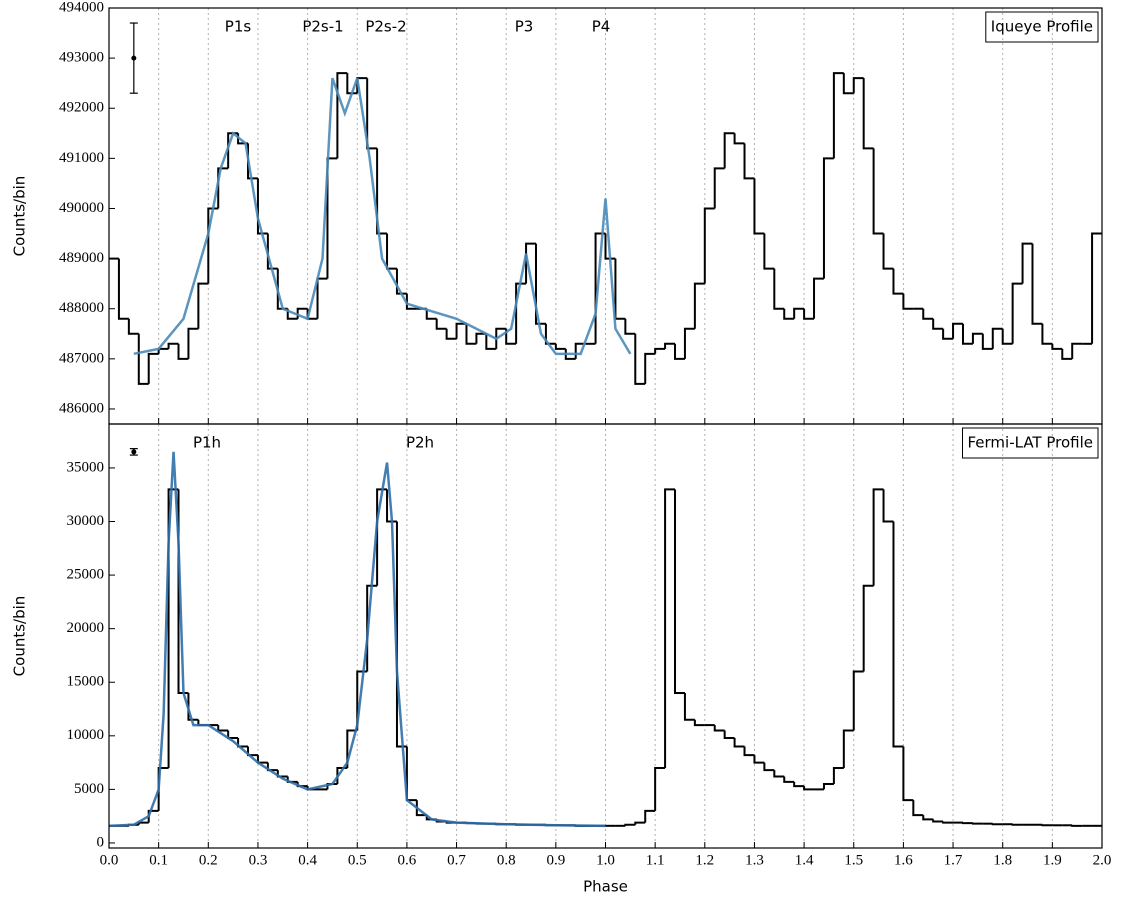  Describe the element at coordinates (134, 452) in the screenshot. I see `error-point` at that location.